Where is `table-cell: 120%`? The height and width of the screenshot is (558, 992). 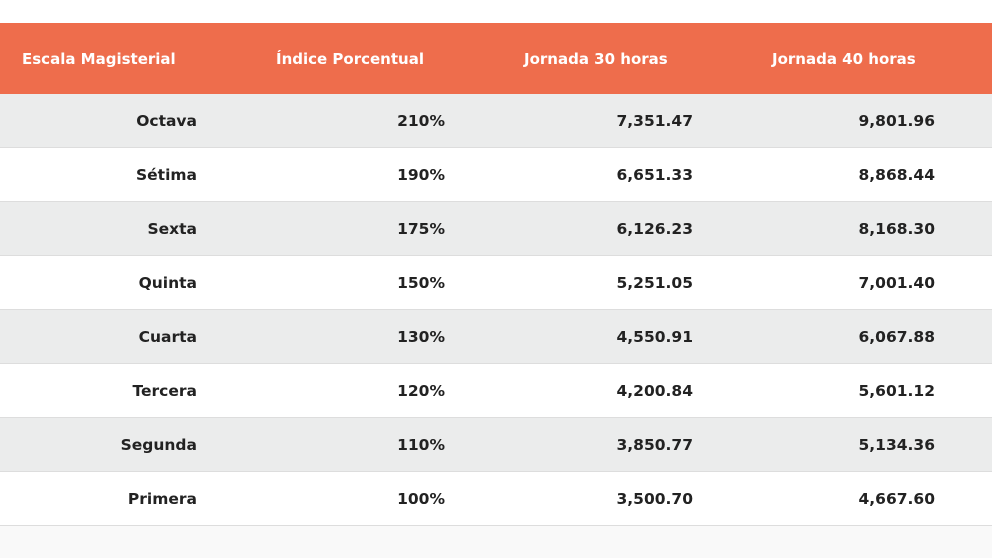
table-cell: 120% is located at coordinates (421, 390).